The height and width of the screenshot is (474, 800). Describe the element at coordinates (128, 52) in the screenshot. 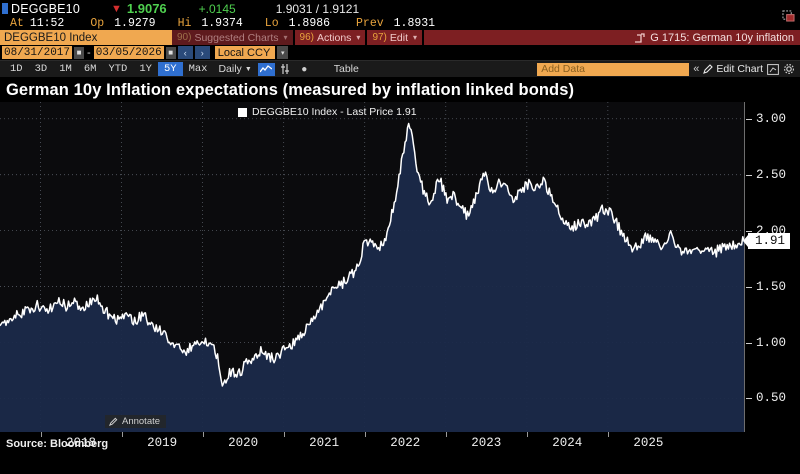

I see `end-date-input: 03/05/2026` at that location.